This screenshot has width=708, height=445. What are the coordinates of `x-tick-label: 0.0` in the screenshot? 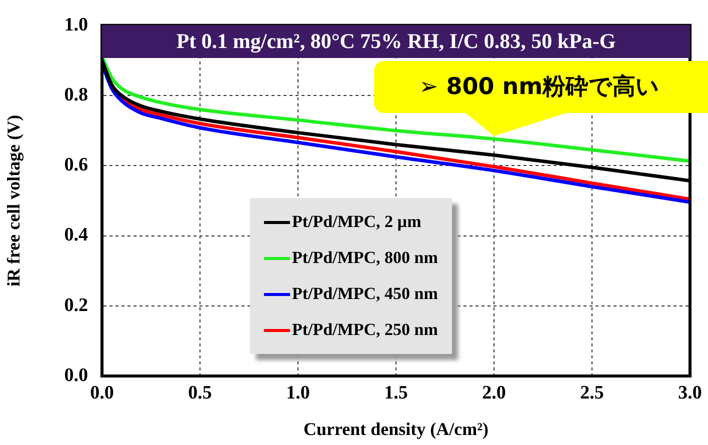 It's located at (102, 393).